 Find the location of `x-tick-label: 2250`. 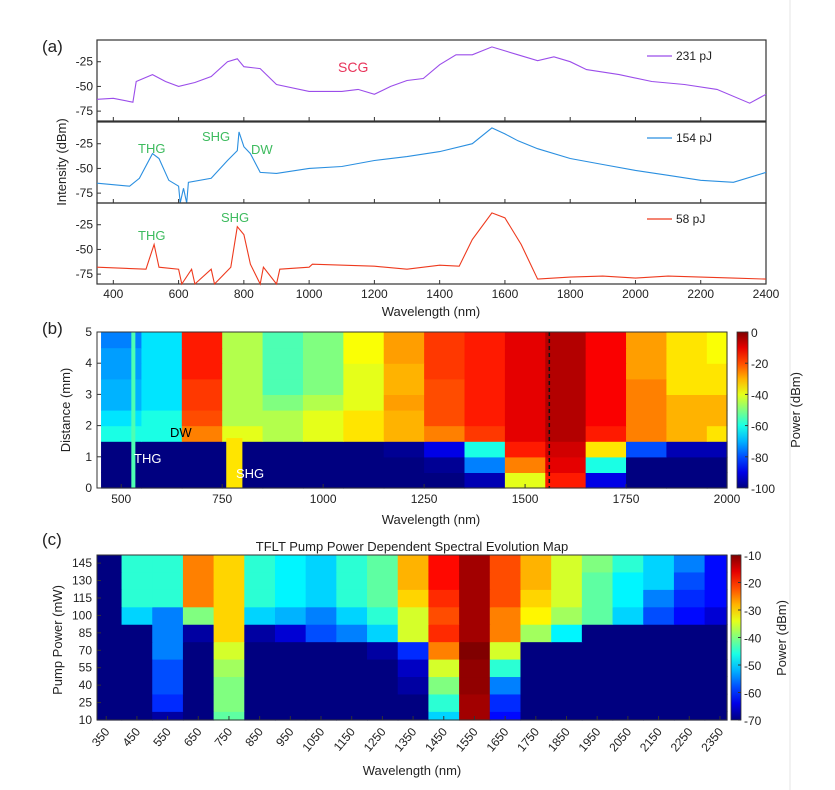

x-tick-label: 2250 is located at coordinates (682, 740).